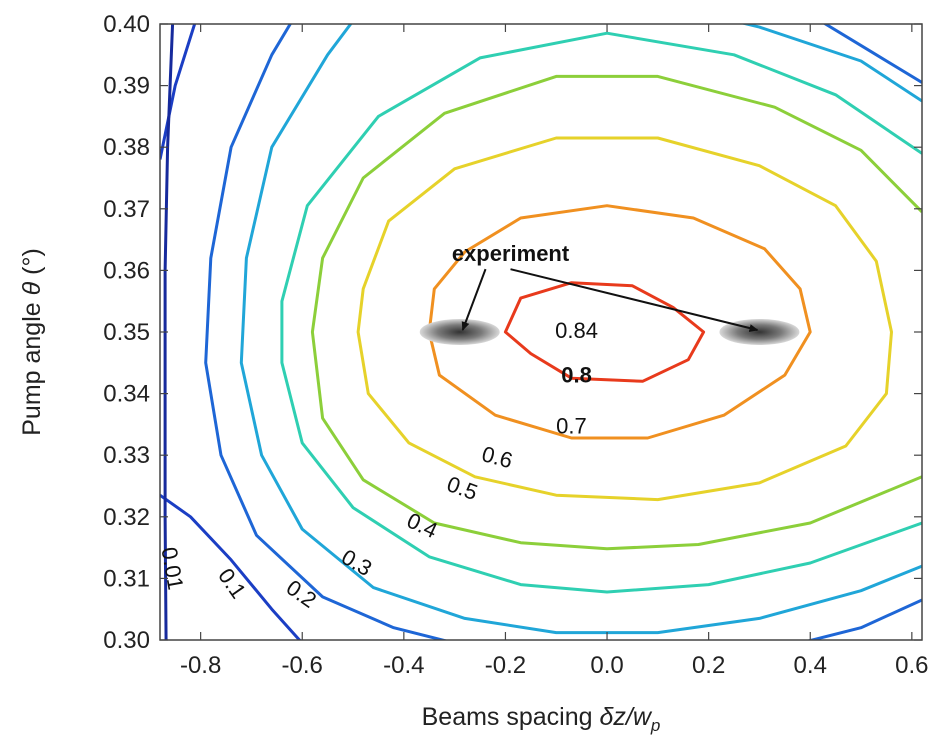 The height and width of the screenshot is (740, 942). What do you see at coordinates (302, 665) in the screenshot?
I see `x-tick-label: -0.6` at bounding box center [302, 665].